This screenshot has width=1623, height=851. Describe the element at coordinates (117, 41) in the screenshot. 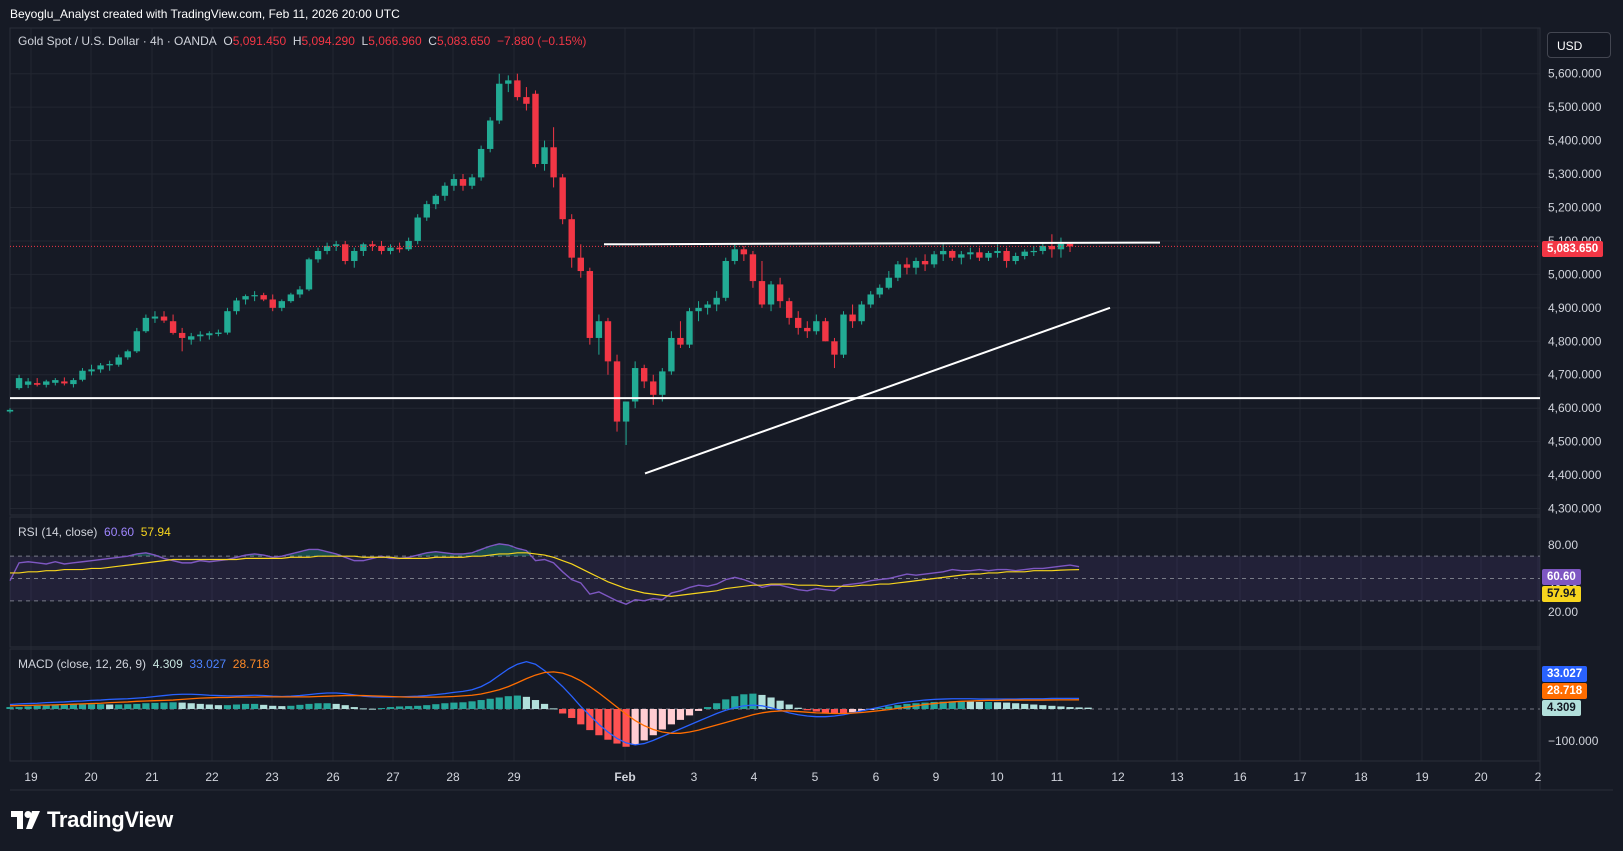

I see `symbol-name: Gold Spot / U.S. Dollar · 4h · OANDA` at that location.